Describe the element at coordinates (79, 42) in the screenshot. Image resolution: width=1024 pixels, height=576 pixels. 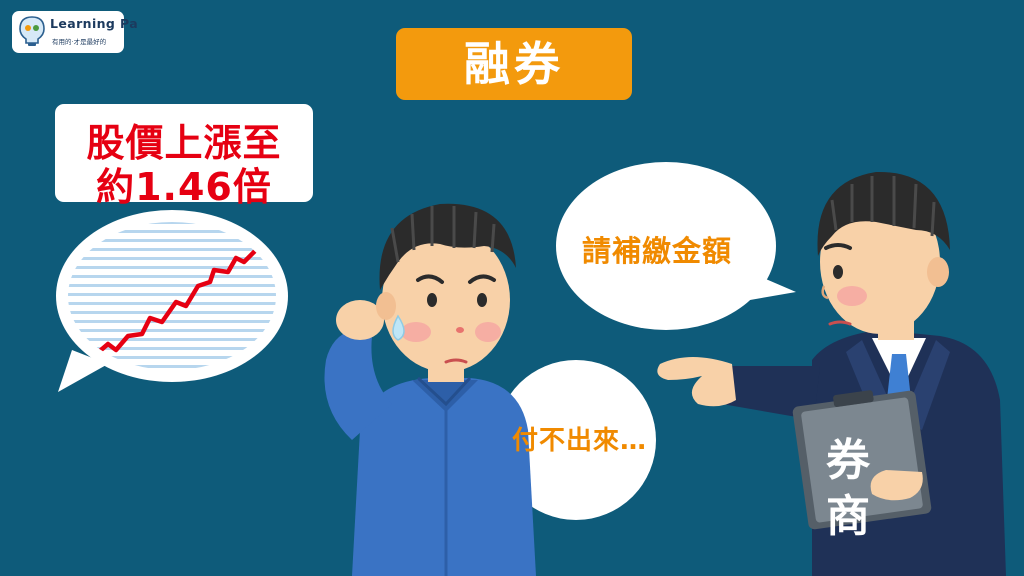
I see `logo-subtitle: 有用的·才是最好的` at that location.